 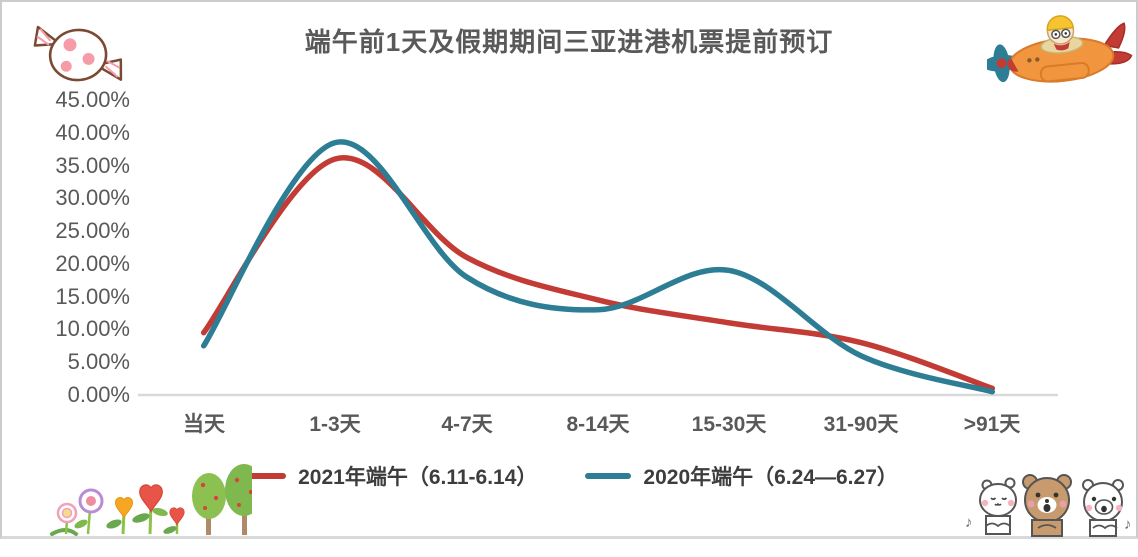 I want to click on x-label-91plus: >91天, so click(x=992, y=424).